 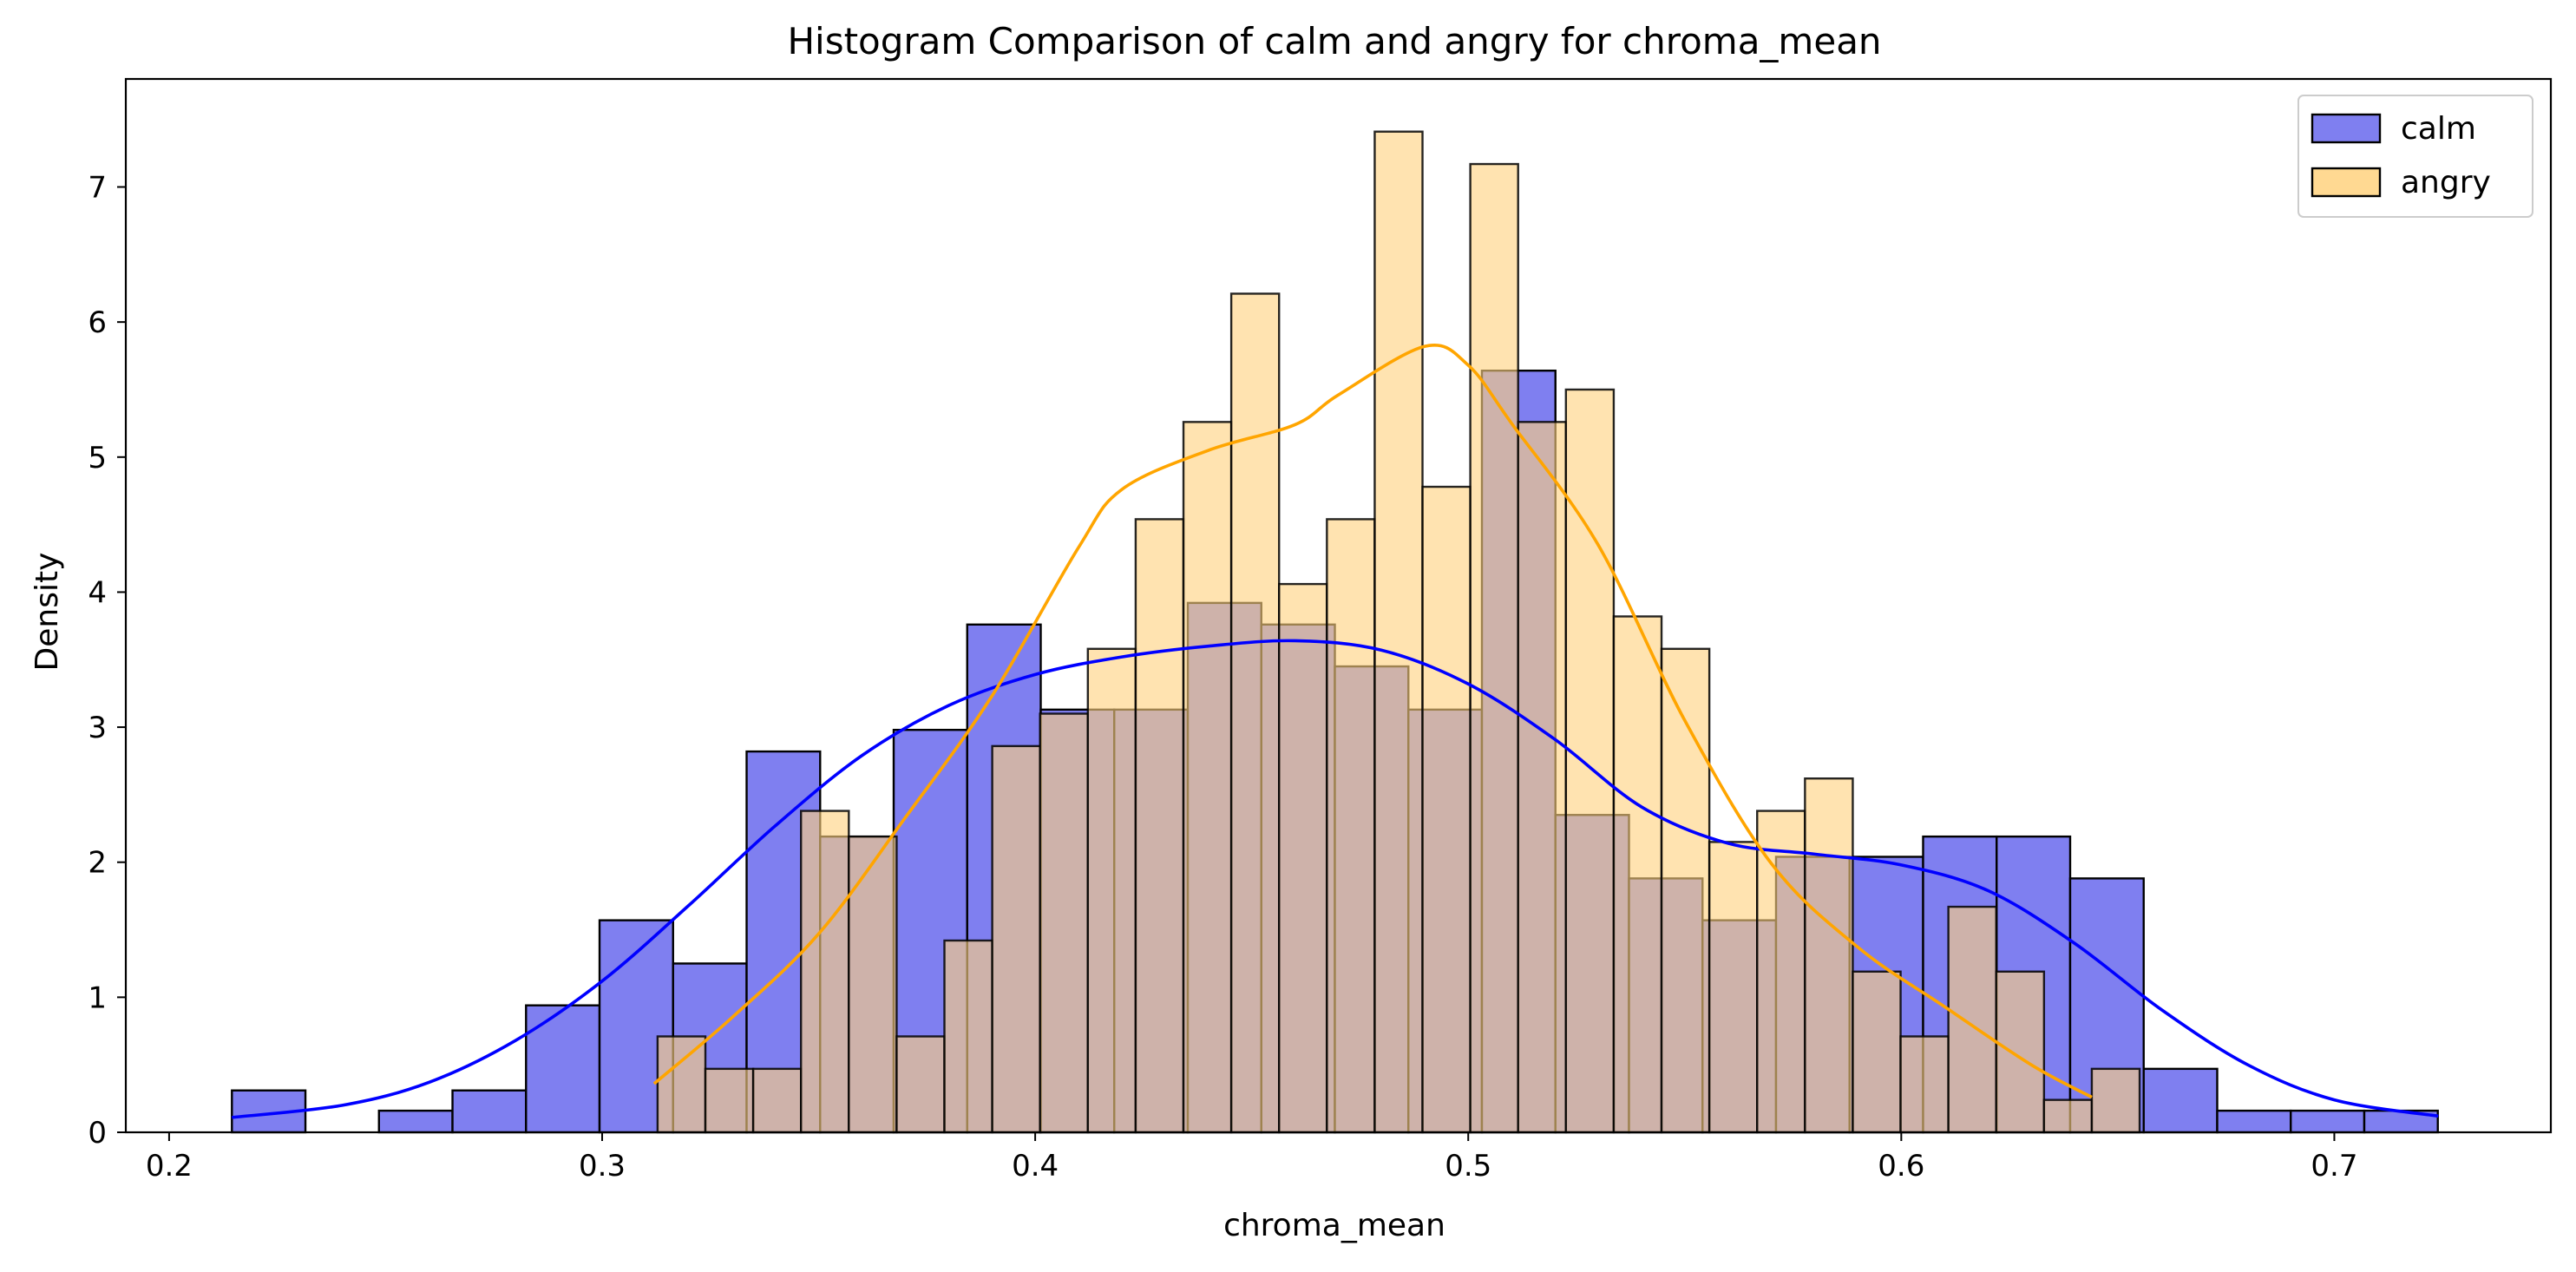 I want to click on x-axis: 0.2 0.3 0.4 0.5 0.6 0.7, so click(x=1251, y=1157).